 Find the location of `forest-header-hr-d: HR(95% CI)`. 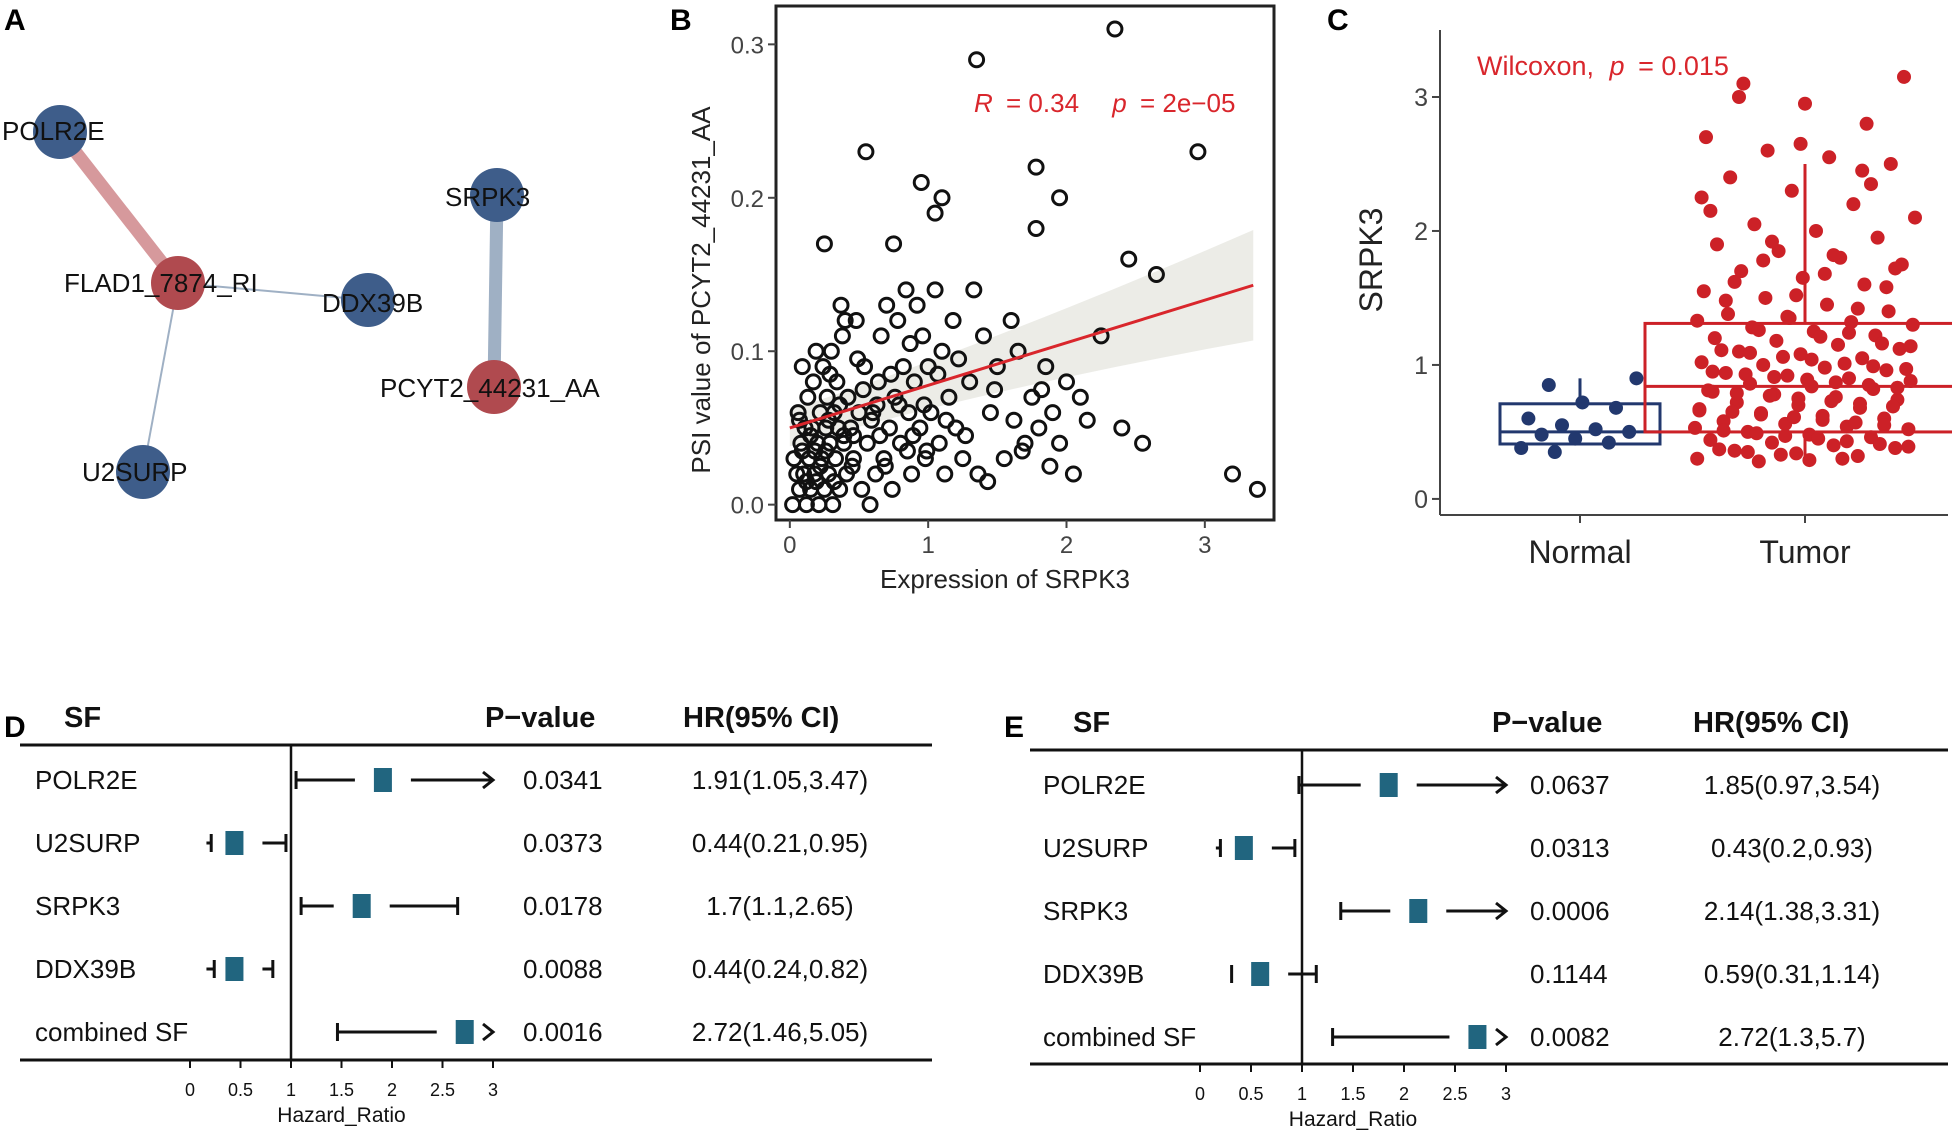

forest-header-hr-d: HR(95% CI) is located at coordinates (761, 718).